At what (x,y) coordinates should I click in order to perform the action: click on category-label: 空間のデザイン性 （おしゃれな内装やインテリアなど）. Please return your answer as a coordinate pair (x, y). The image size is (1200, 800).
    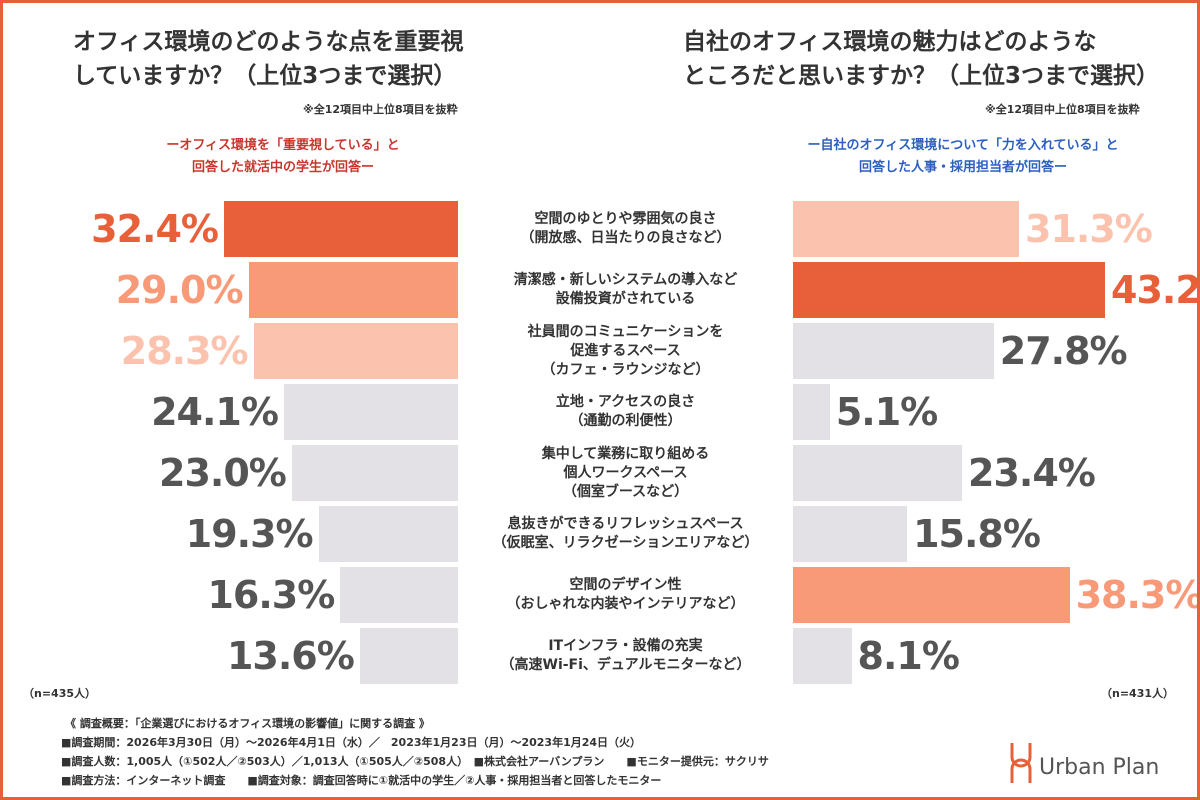
    Looking at the image, I should click on (625, 594).